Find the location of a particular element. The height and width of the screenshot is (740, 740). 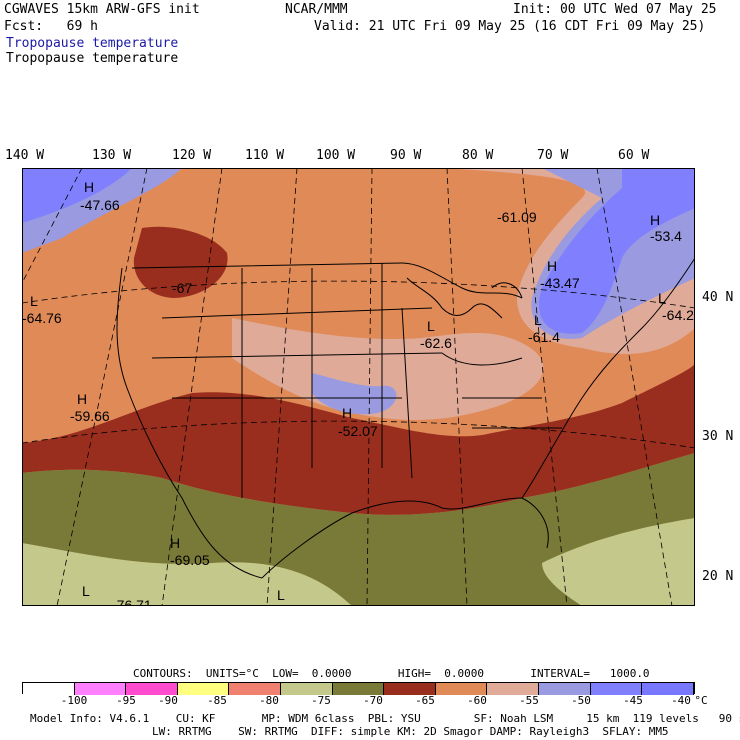

center-value: -69.05 is located at coordinates (190, 560).